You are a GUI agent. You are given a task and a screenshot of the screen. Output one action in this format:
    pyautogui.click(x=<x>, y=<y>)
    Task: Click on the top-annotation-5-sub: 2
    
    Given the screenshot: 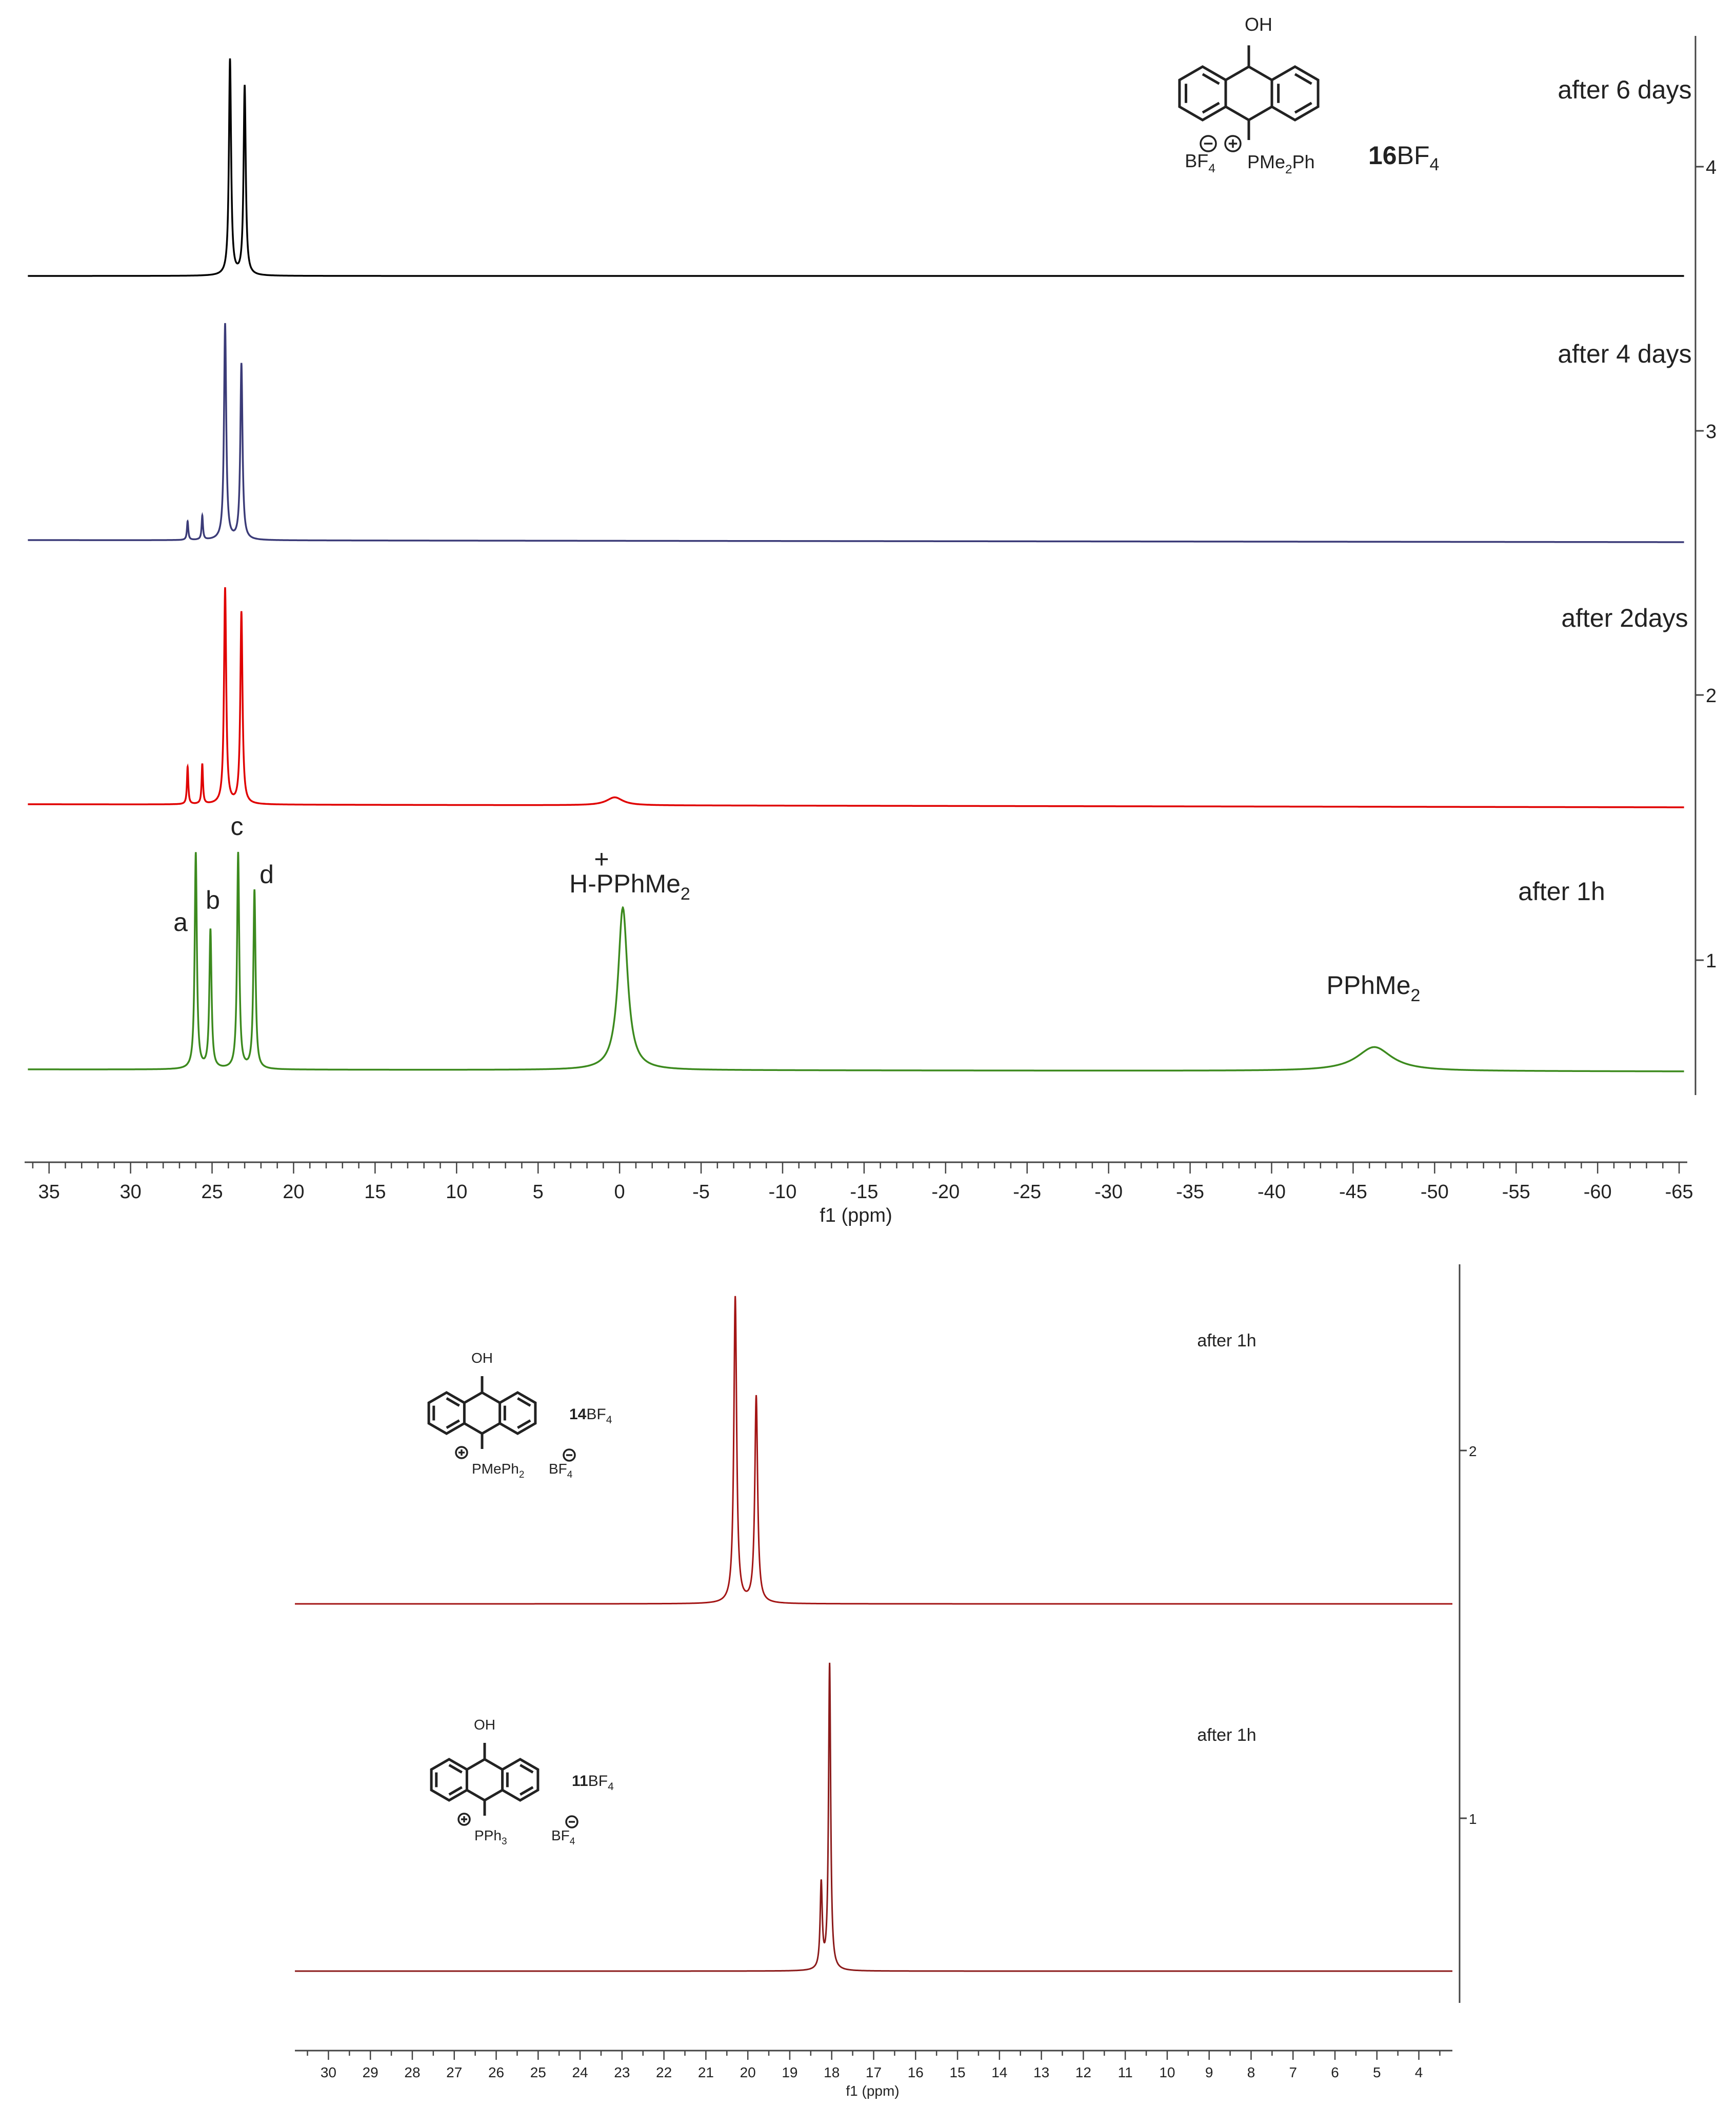 What is the action you would take?
    pyautogui.click(x=685, y=894)
    